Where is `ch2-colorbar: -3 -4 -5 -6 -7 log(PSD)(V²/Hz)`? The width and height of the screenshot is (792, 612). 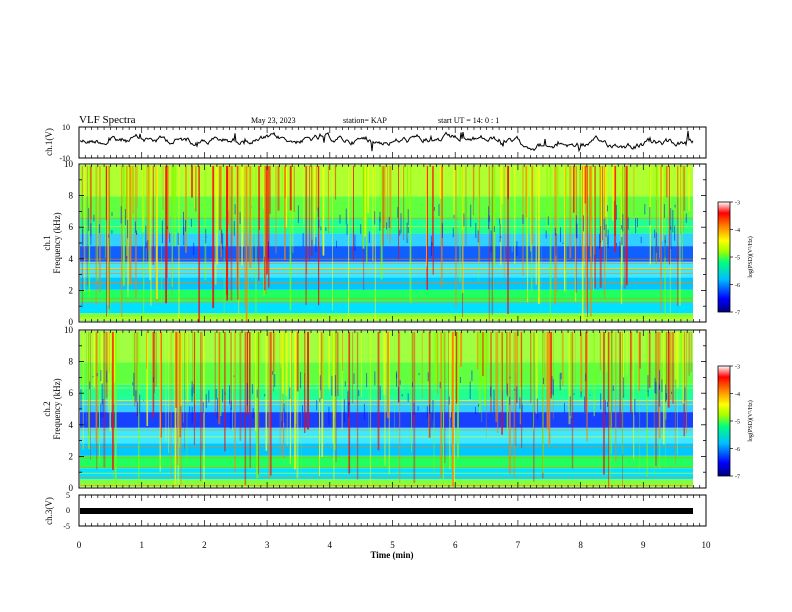
ch2-colorbar: -3 -4 -5 -6 -7 log(PSD)(V²/Hz) is located at coordinates (735, 423).